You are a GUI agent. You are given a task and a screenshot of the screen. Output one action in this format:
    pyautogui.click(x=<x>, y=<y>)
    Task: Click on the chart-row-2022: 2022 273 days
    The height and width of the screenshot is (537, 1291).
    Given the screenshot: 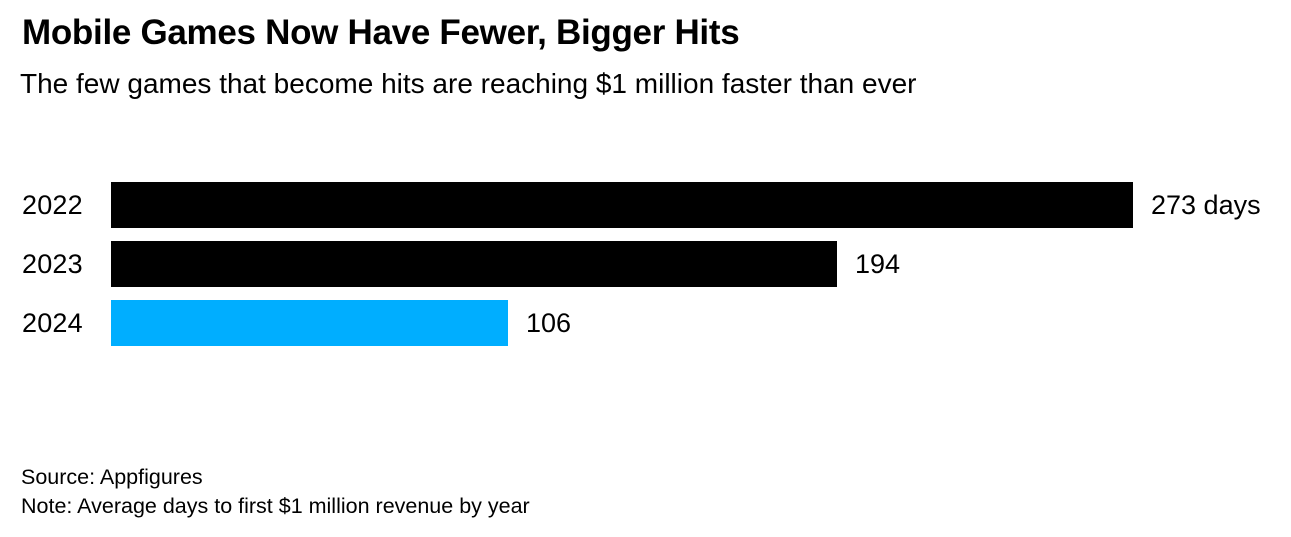 What is the action you would take?
    pyautogui.click(x=641, y=205)
    